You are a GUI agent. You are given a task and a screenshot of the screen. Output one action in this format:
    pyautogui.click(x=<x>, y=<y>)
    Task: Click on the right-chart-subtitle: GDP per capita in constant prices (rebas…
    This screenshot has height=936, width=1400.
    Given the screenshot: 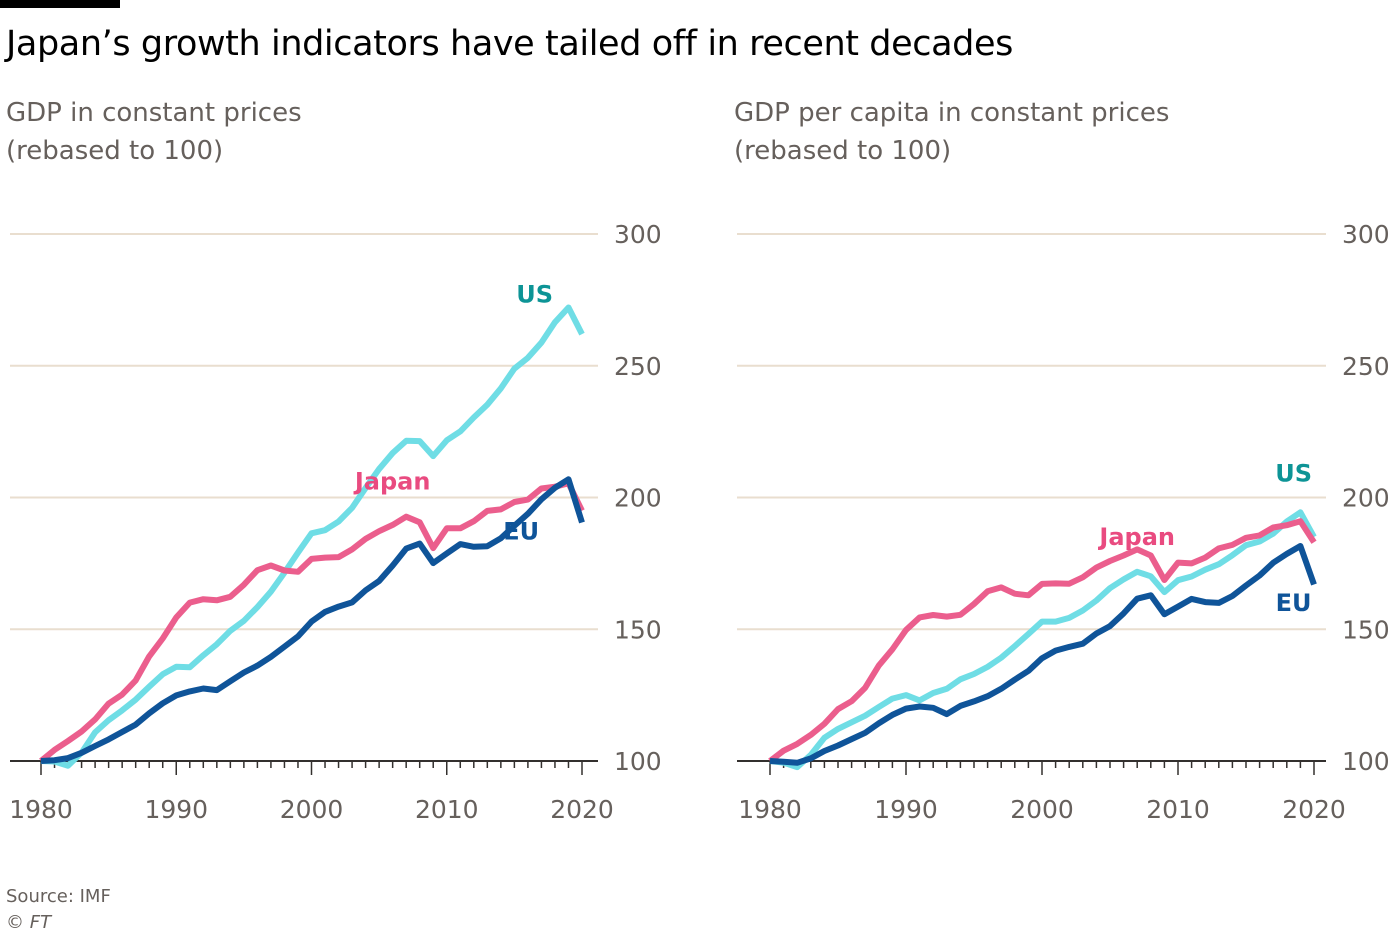 What is the action you would take?
    pyautogui.click(x=1044, y=132)
    